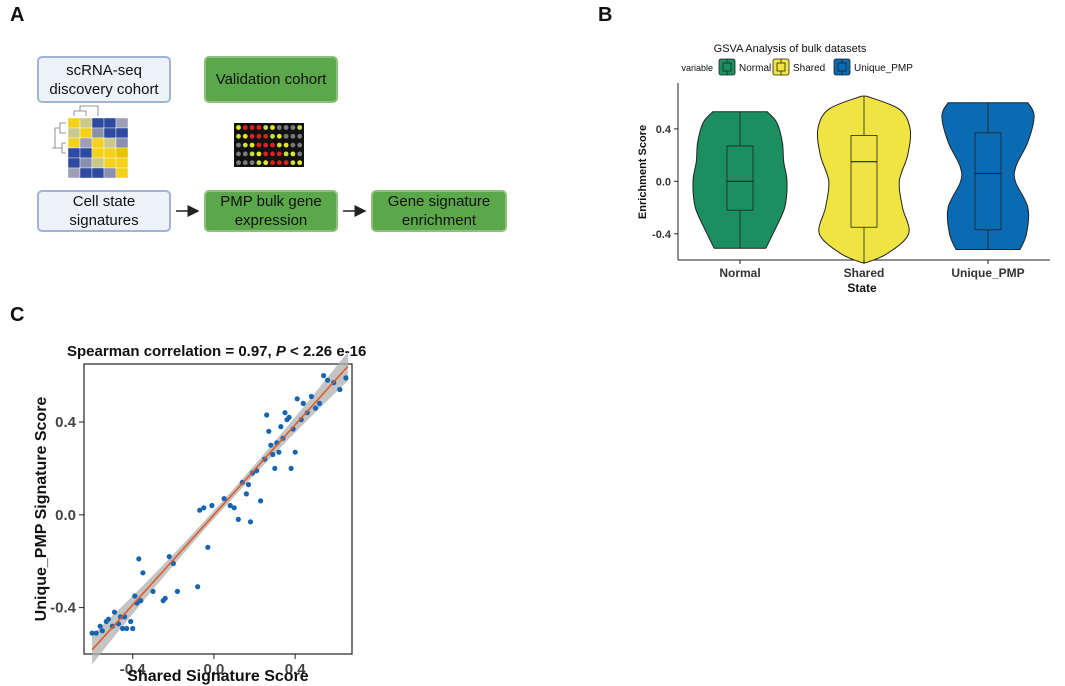  I want to click on workflow-box-pmp-bulk: PMP bulk gene expression, so click(271, 211).